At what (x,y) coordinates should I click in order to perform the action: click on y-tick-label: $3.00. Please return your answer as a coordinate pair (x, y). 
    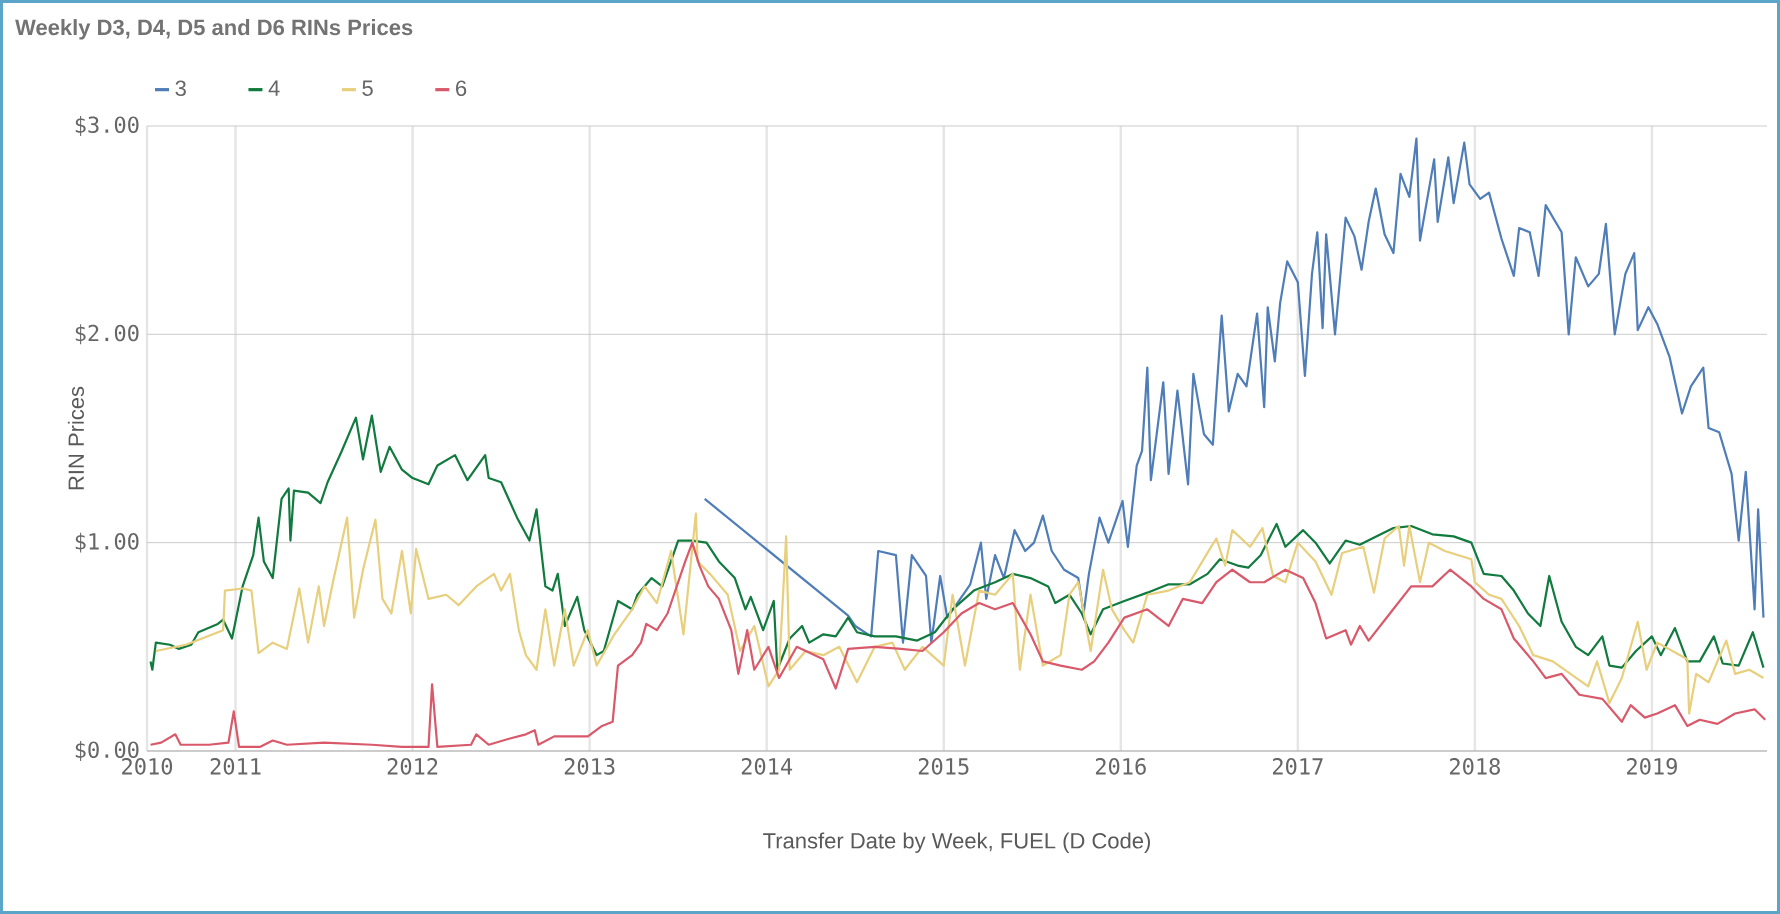
    Looking at the image, I should click on (107, 126).